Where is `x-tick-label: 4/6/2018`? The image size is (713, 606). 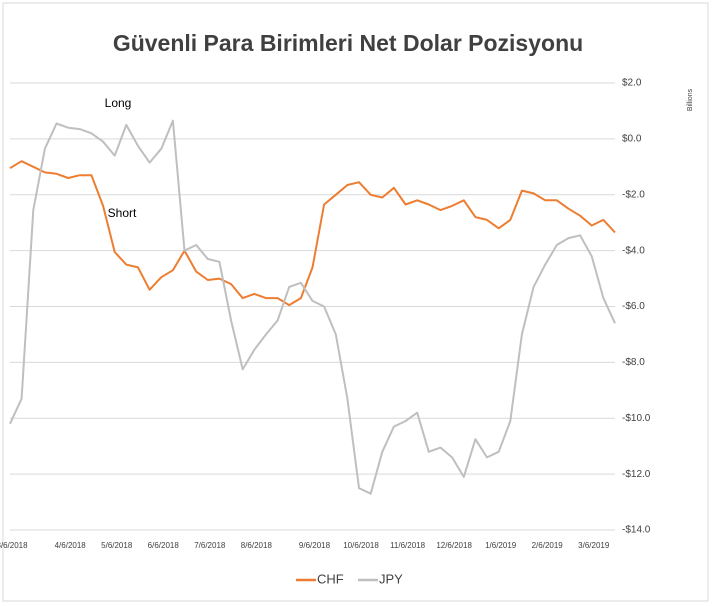
x-tick-label: 4/6/2018 is located at coordinates (71, 545).